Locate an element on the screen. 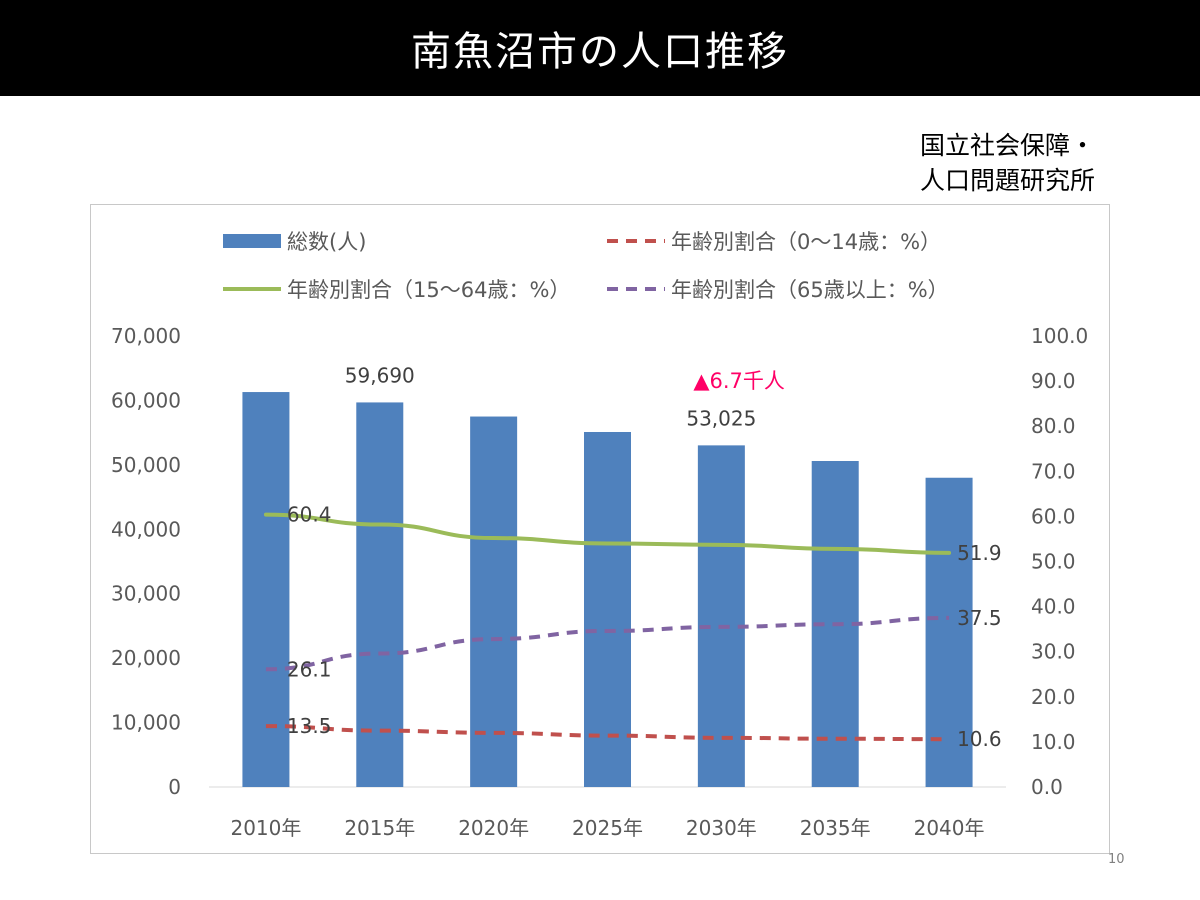 This screenshot has width=1200, height=900. y-right-tick-label: 50.0 is located at coordinates (1053, 562).